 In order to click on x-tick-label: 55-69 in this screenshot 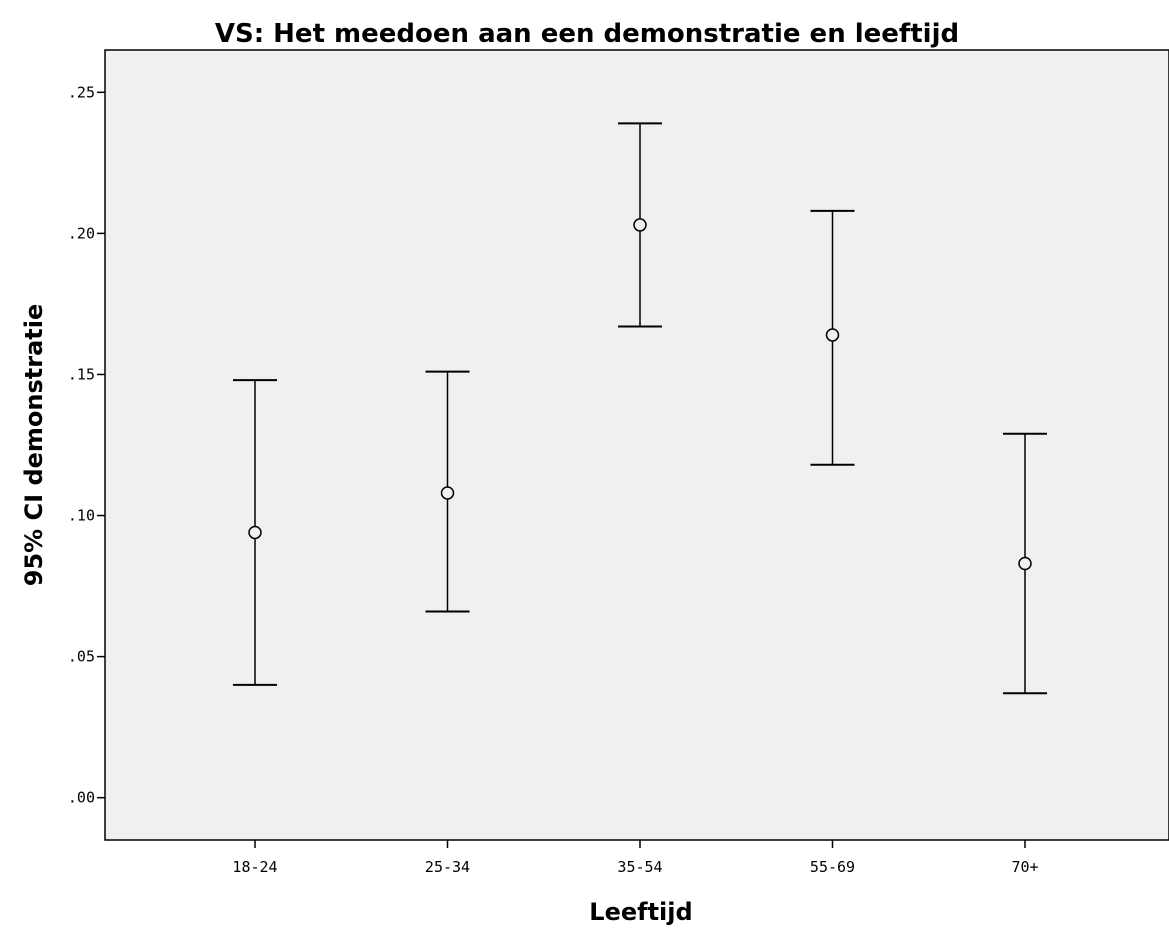, I will do `click(832, 867)`.